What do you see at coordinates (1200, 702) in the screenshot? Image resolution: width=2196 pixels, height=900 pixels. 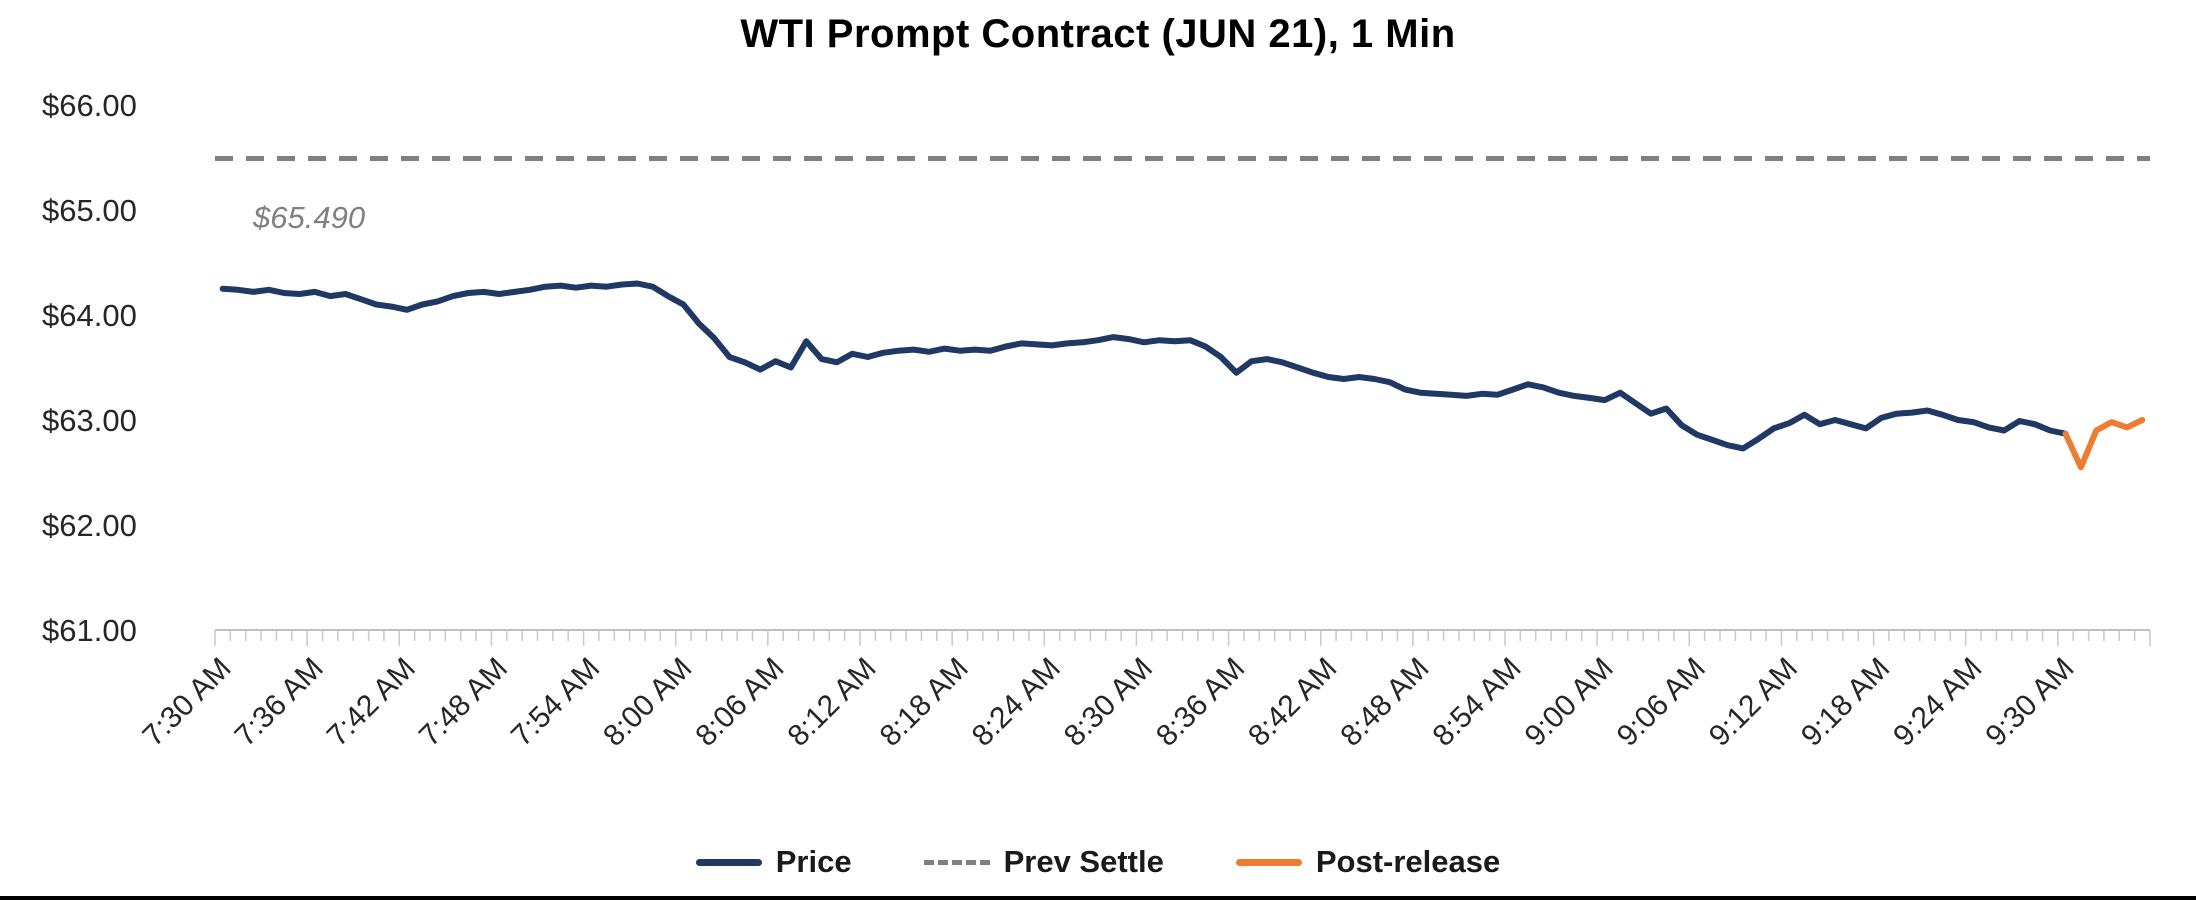 I see `x-axis-label: 8:36 AM` at bounding box center [1200, 702].